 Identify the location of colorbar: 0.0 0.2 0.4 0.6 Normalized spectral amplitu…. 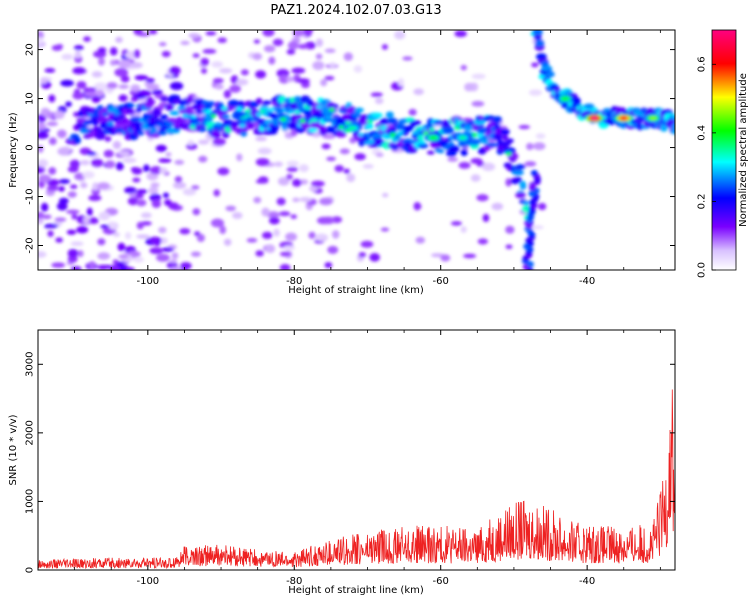
(723, 153).